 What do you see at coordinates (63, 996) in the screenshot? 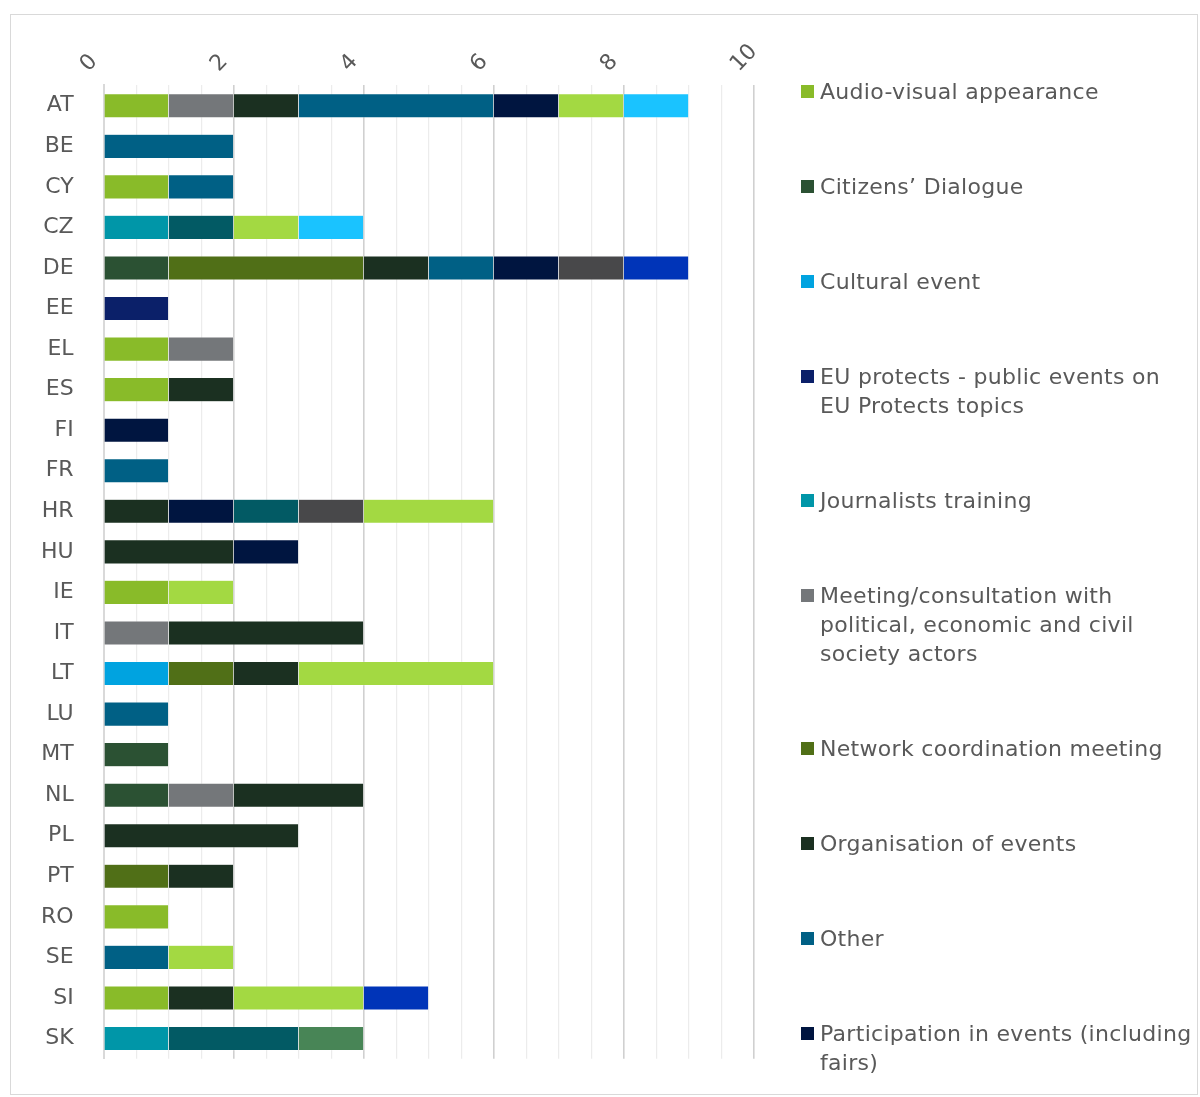
I see `y-tick-label: SI` at bounding box center [63, 996].